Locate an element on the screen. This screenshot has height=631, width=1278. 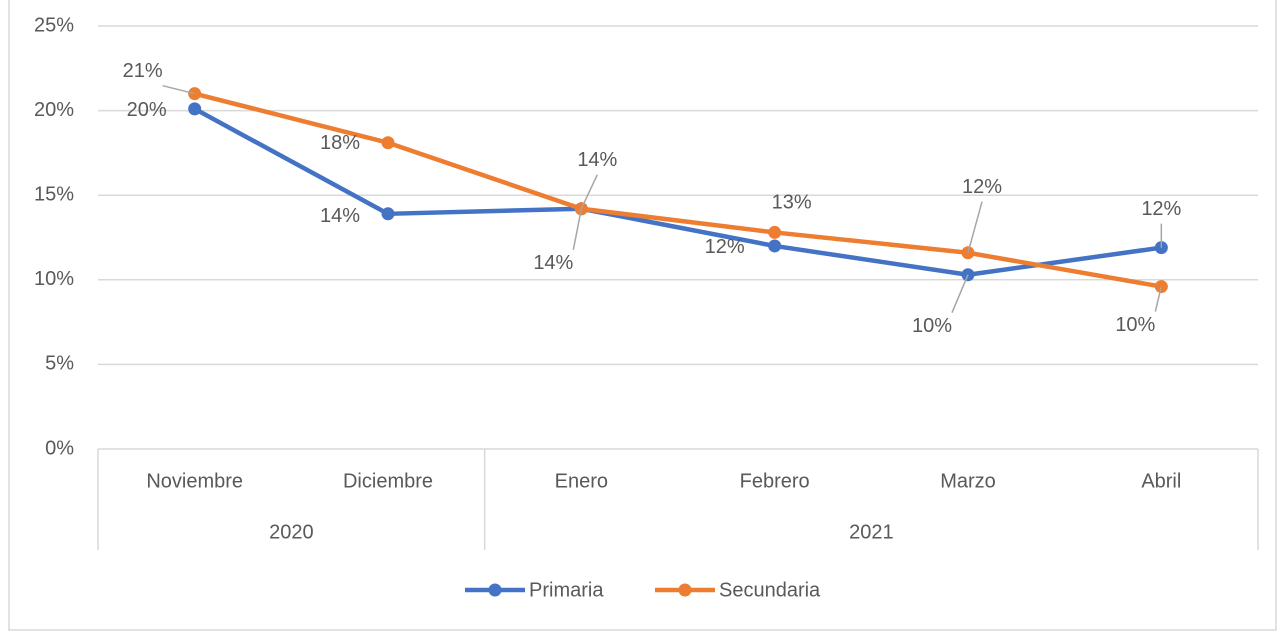
x-tick-label: Abril is located at coordinates (1161, 481).